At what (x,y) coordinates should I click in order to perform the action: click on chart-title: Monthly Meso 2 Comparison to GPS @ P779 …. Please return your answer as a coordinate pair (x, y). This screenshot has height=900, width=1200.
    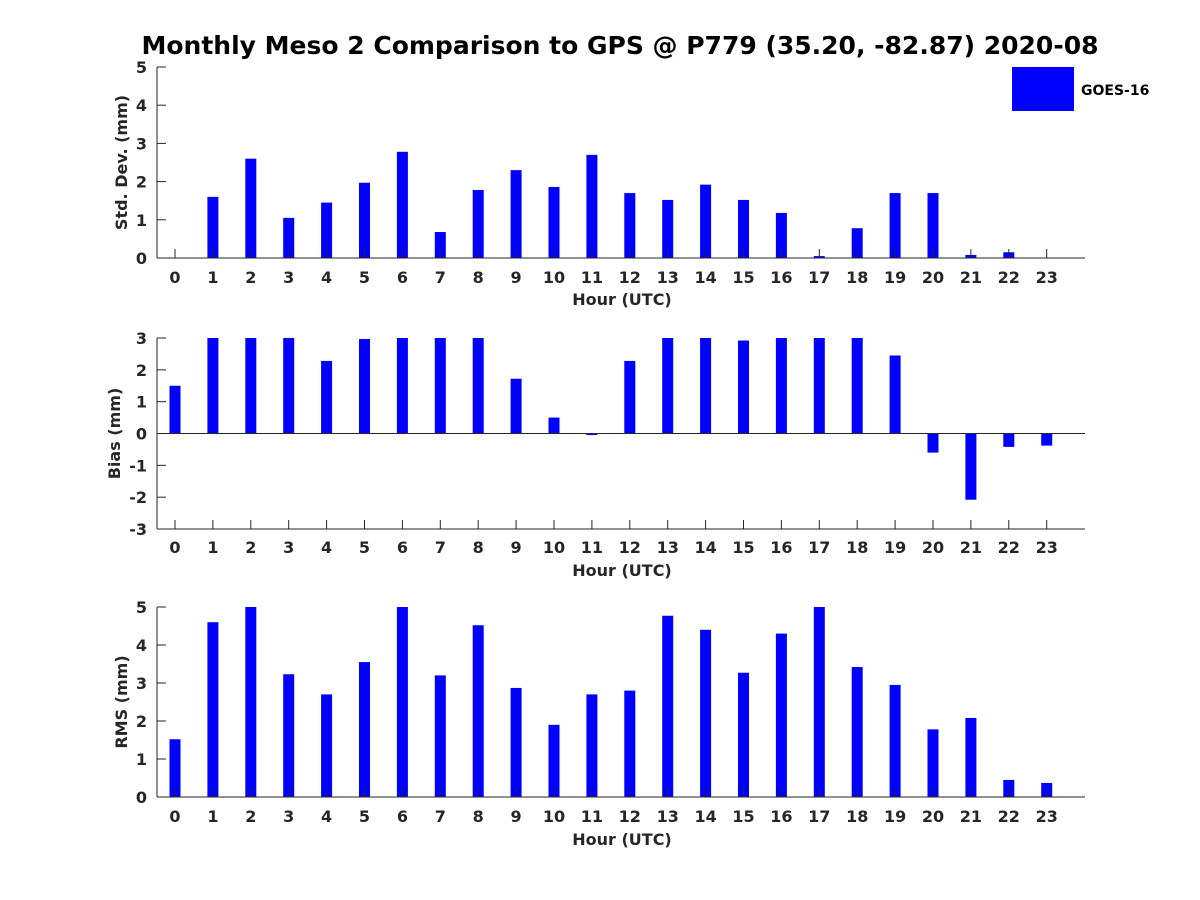
    Looking at the image, I should click on (620, 45).